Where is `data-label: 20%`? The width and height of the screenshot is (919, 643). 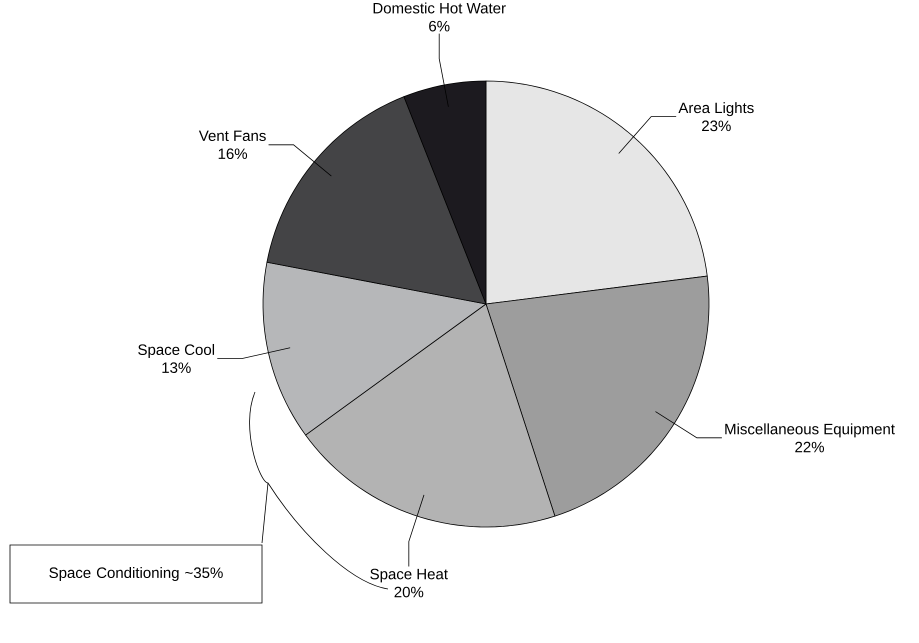
data-label: 20% is located at coordinates (409, 592).